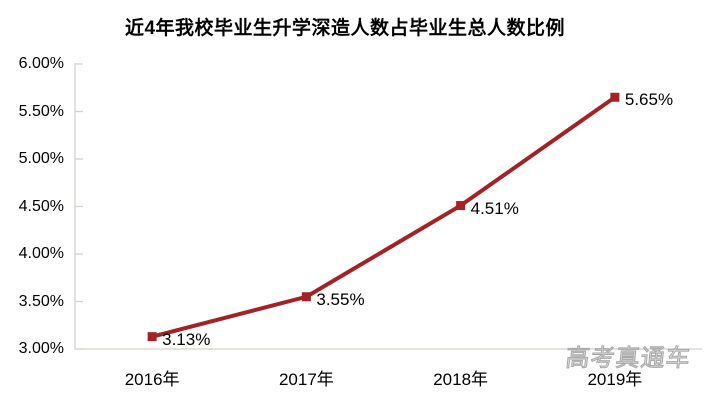 Image resolution: width=711 pixels, height=403 pixels. Describe the element at coordinates (649, 100) in the screenshot. I see `data-label: 5.65%` at that location.